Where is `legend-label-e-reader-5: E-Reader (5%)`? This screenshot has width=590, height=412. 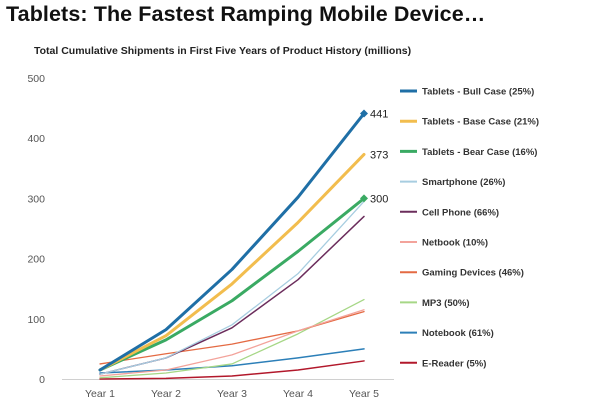 legend-label-e-reader-5: E-Reader (5%) is located at coordinates (454, 363).